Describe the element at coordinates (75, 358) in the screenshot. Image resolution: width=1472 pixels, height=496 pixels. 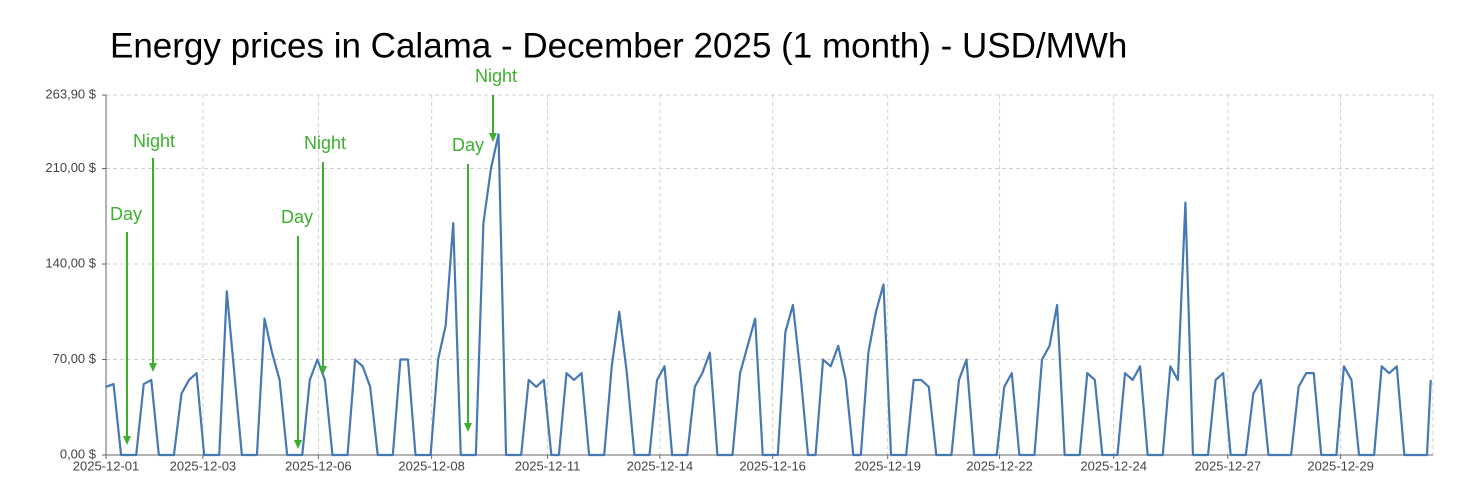
I see `y-tick-label: 70,00 $` at that location.